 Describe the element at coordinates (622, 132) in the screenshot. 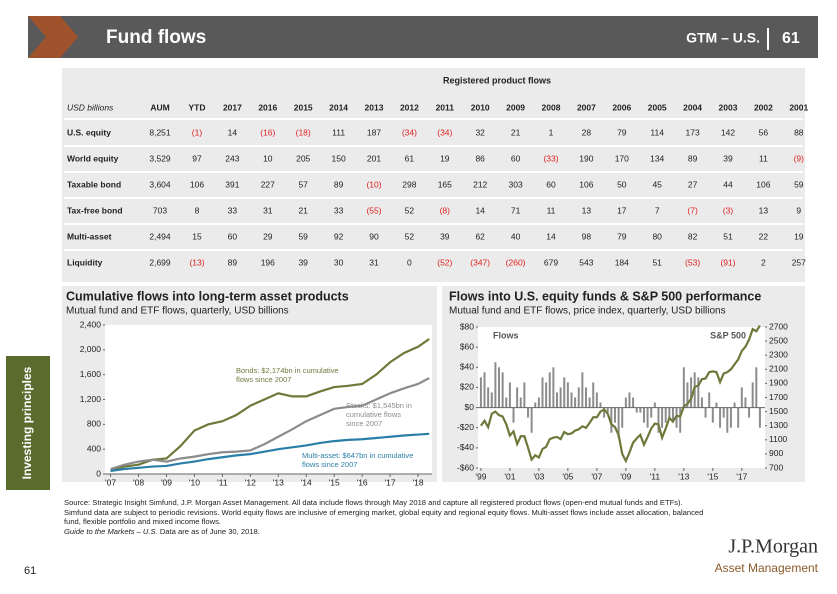

I see `cell: 79` at that location.